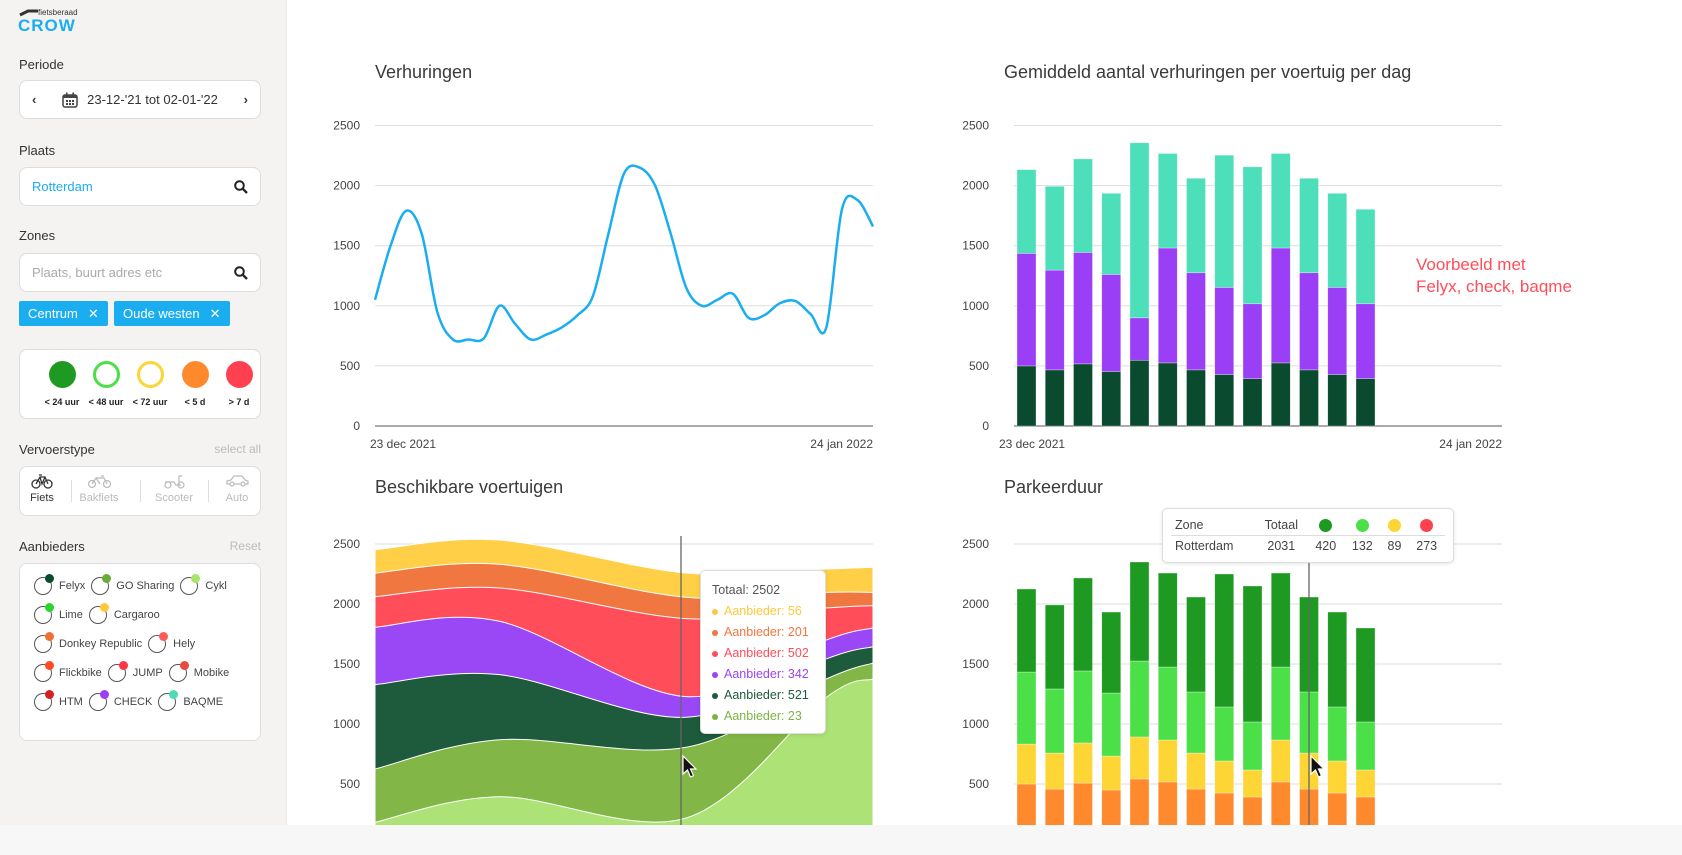  I want to click on provider-check: CHECK, so click(120, 700).